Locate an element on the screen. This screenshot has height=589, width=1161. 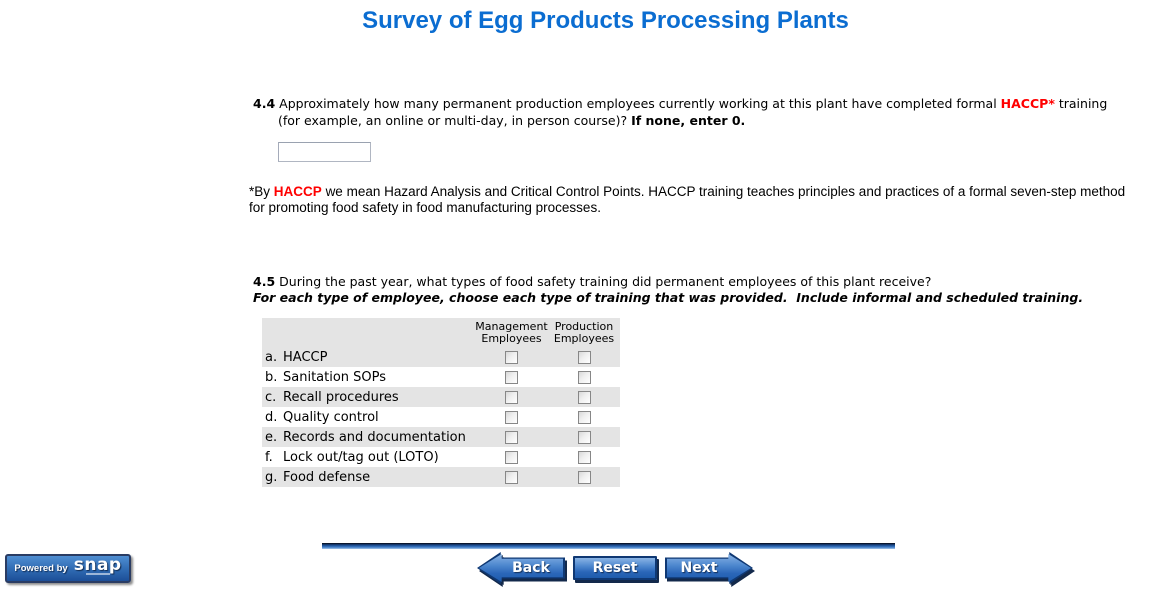
reset-button: Reset is located at coordinates (615, 568).